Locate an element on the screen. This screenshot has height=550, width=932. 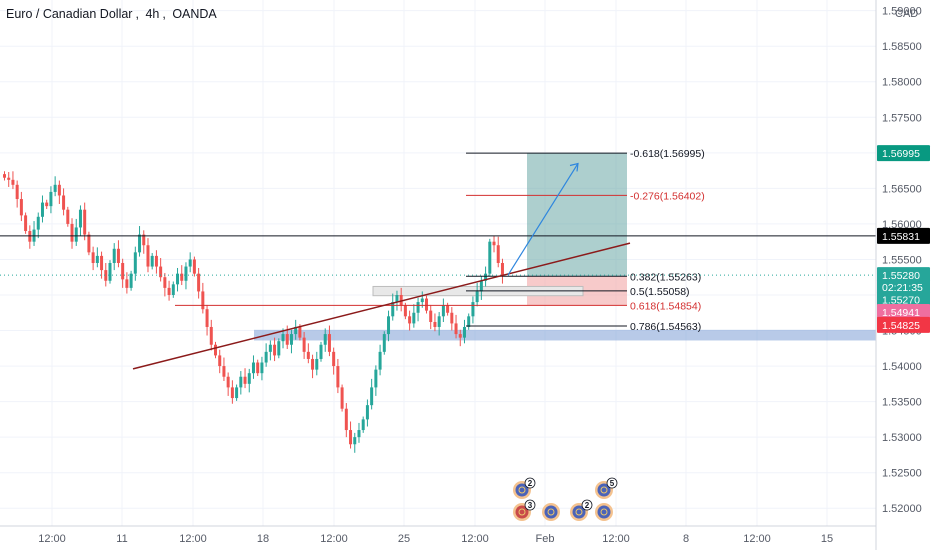
y-tick-label: 1.52000 is located at coordinates (902, 509).